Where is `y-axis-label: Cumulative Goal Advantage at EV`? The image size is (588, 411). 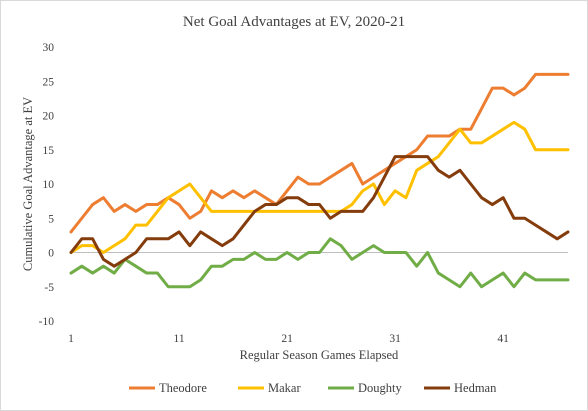 y-axis-label: Cumulative Goal Advantage at EV is located at coordinates (28, 184).